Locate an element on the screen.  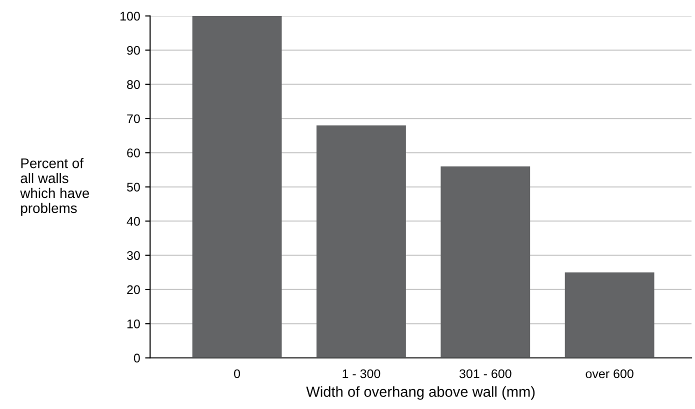
y-tick-label: 80 is located at coordinates (133, 84).